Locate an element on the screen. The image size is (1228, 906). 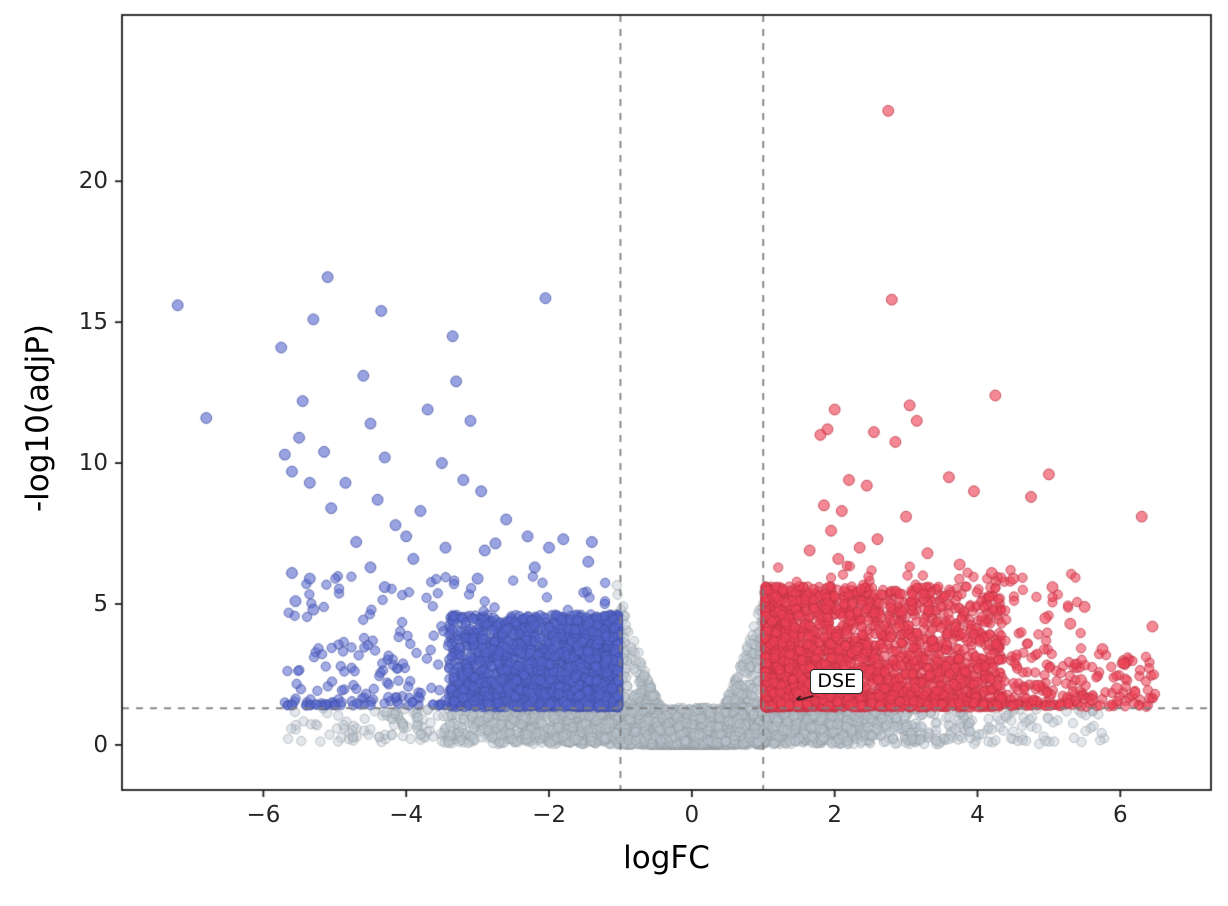
annotation-label: DSE is located at coordinates (837, 681).